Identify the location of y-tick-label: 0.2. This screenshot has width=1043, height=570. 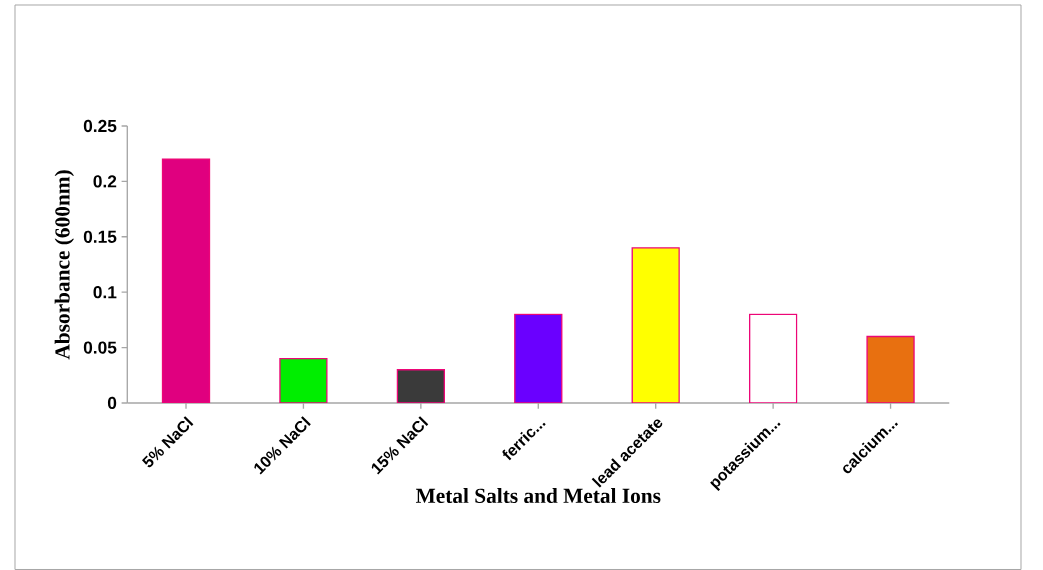
(105, 181).